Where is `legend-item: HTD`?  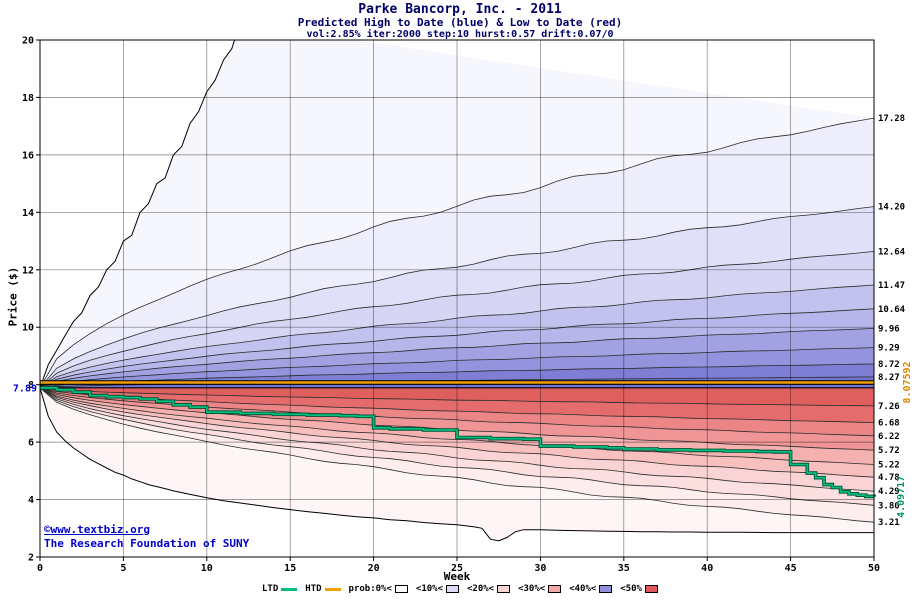
legend-item: HTD is located at coordinates (323, 589).